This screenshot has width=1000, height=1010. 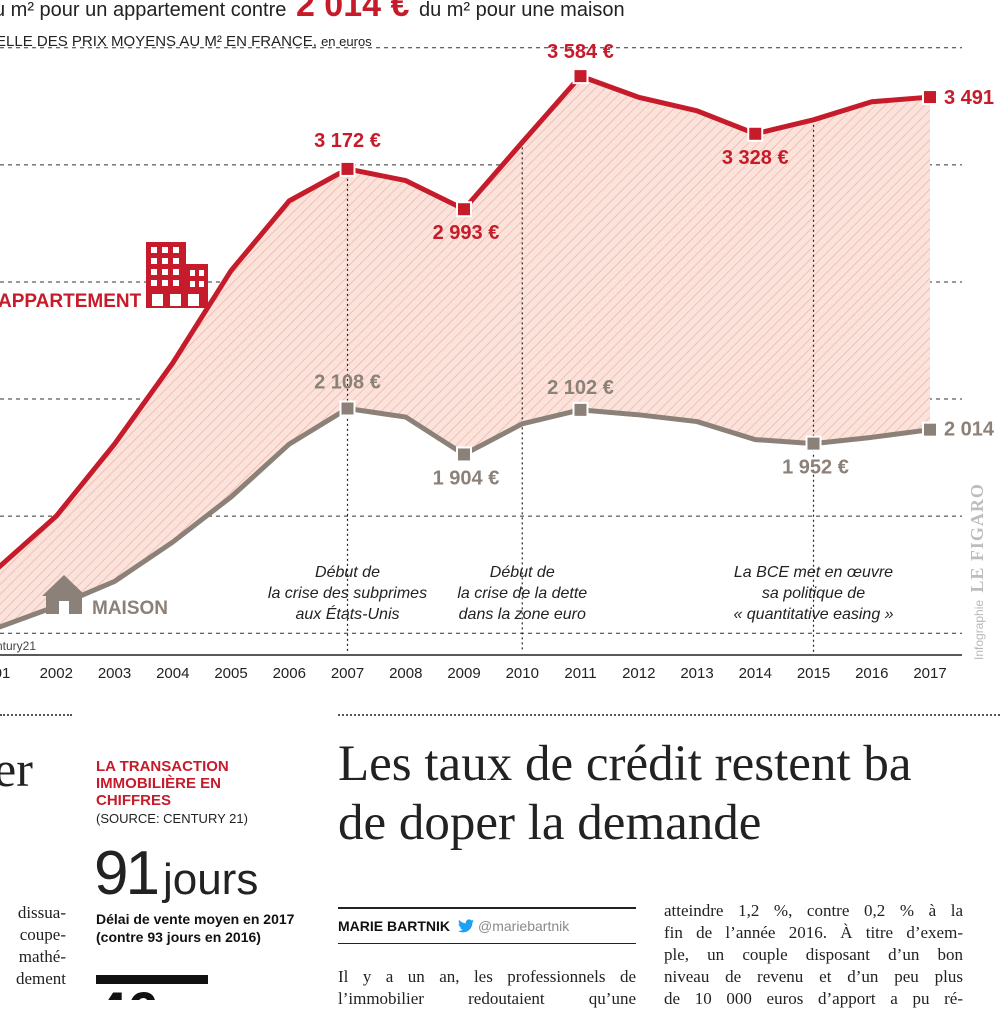 I want to click on data-label: 2 993 €, so click(x=466, y=233).